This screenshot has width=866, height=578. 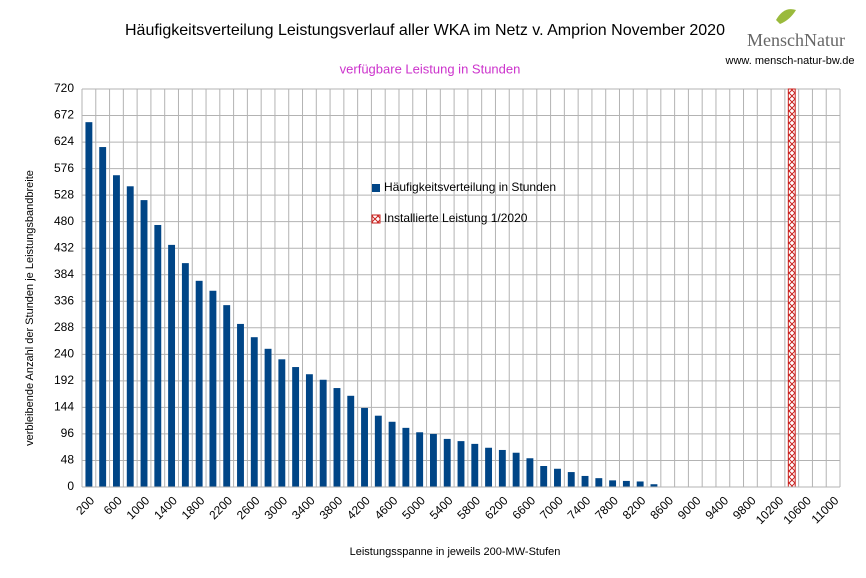 I want to click on legend-label: Installierte Leistung 1/2020, so click(x=456, y=218).